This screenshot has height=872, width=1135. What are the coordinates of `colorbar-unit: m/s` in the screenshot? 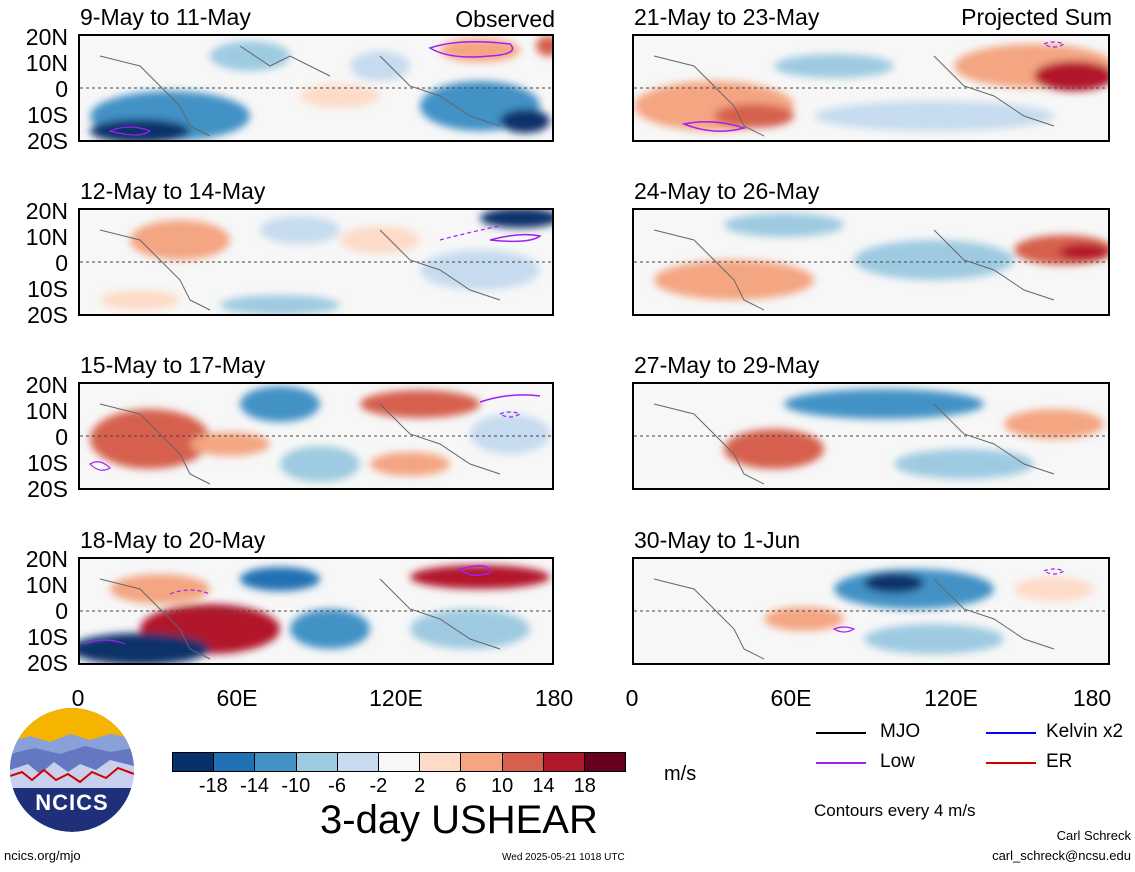 It's located at (680, 774).